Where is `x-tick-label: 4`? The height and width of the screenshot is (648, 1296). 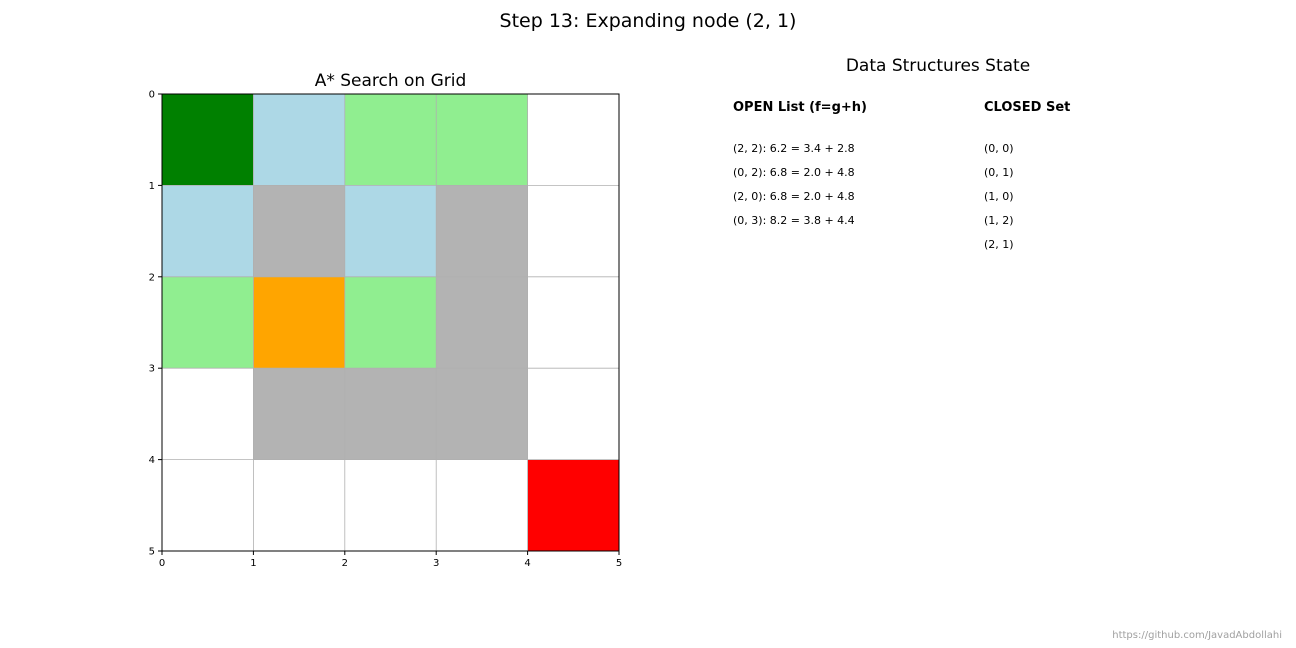 x-tick-label: 4 is located at coordinates (527, 563).